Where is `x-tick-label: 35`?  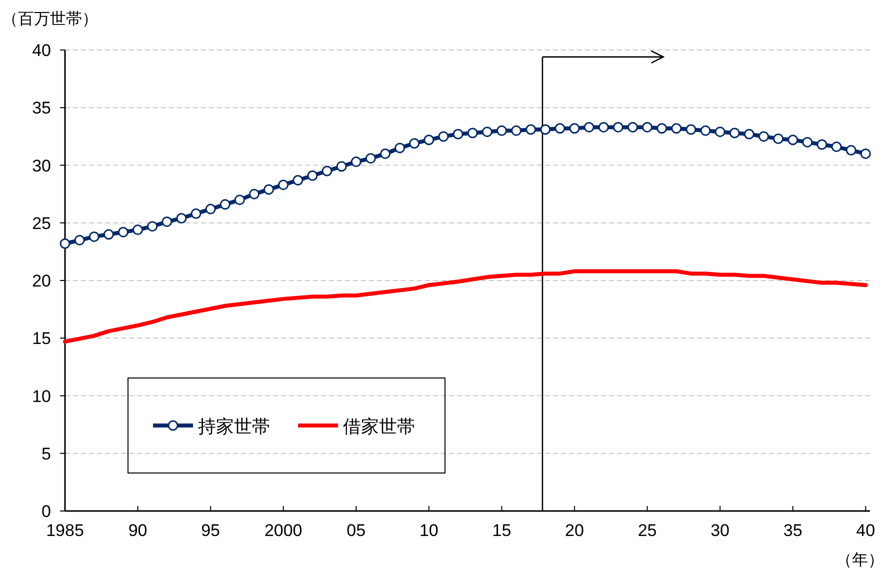 x-tick-label: 35 is located at coordinates (792, 530).